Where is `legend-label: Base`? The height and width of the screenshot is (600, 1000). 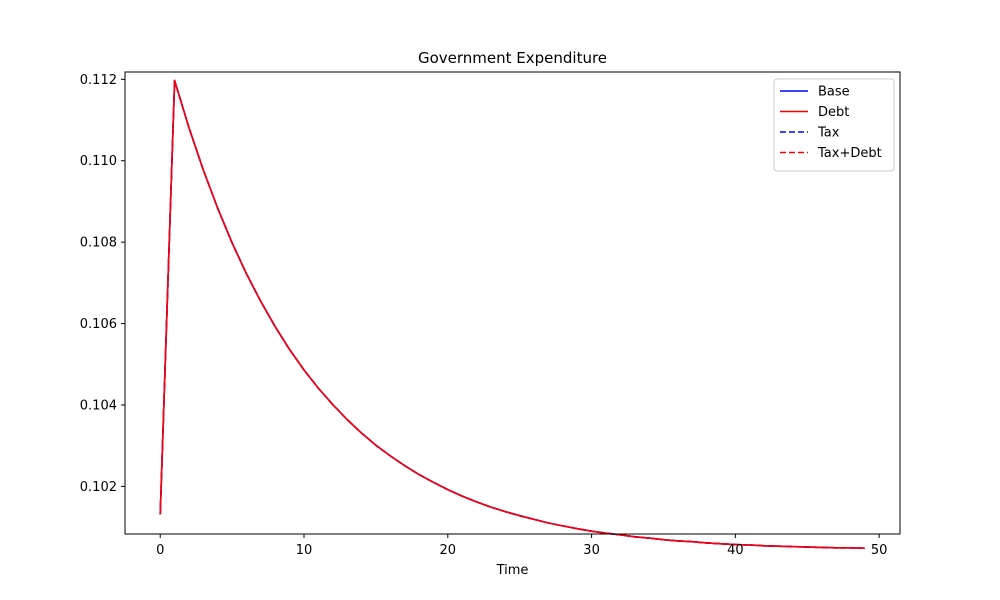
legend-label: Base is located at coordinates (834, 92).